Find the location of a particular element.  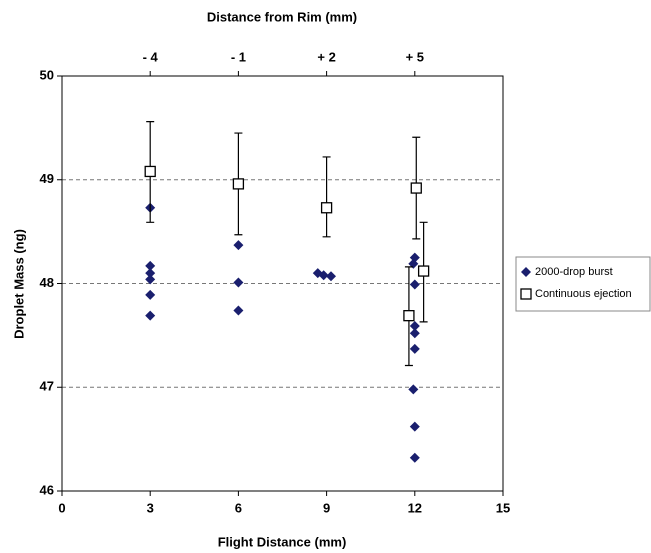

x2-tick-label: + 5 is located at coordinates (415, 56).